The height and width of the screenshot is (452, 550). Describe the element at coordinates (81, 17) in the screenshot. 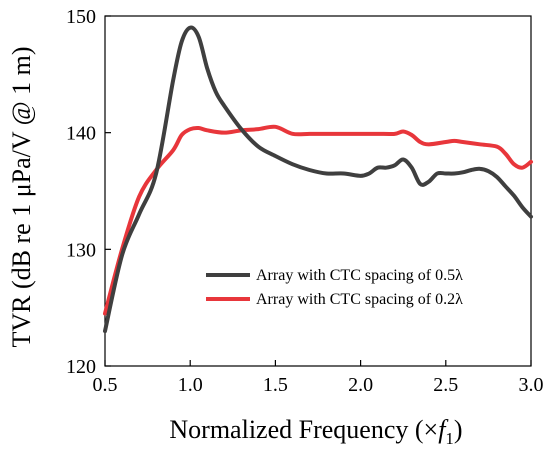

I see `y-tick-label: 150` at that location.